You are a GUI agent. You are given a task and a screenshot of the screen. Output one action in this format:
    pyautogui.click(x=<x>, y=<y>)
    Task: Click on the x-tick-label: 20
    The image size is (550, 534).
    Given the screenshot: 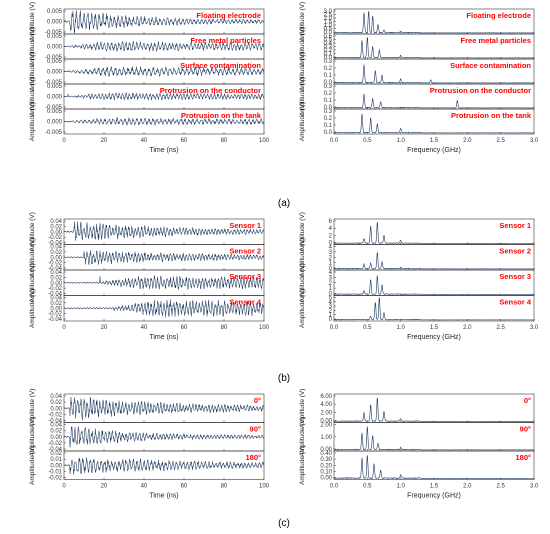 What is the action you would take?
    pyautogui.click(x=104, y=487)
    